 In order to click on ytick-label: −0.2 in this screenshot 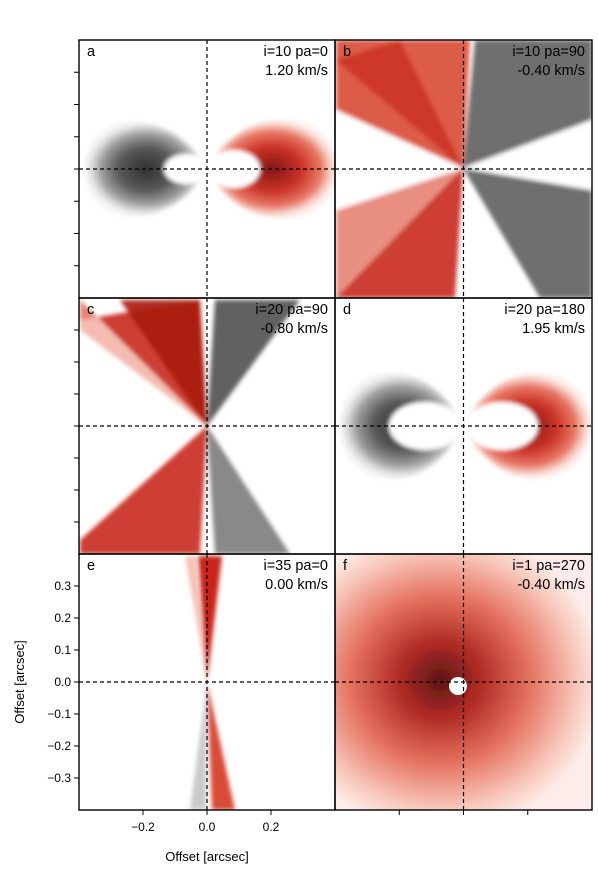, I will do `click(59, 746)`.